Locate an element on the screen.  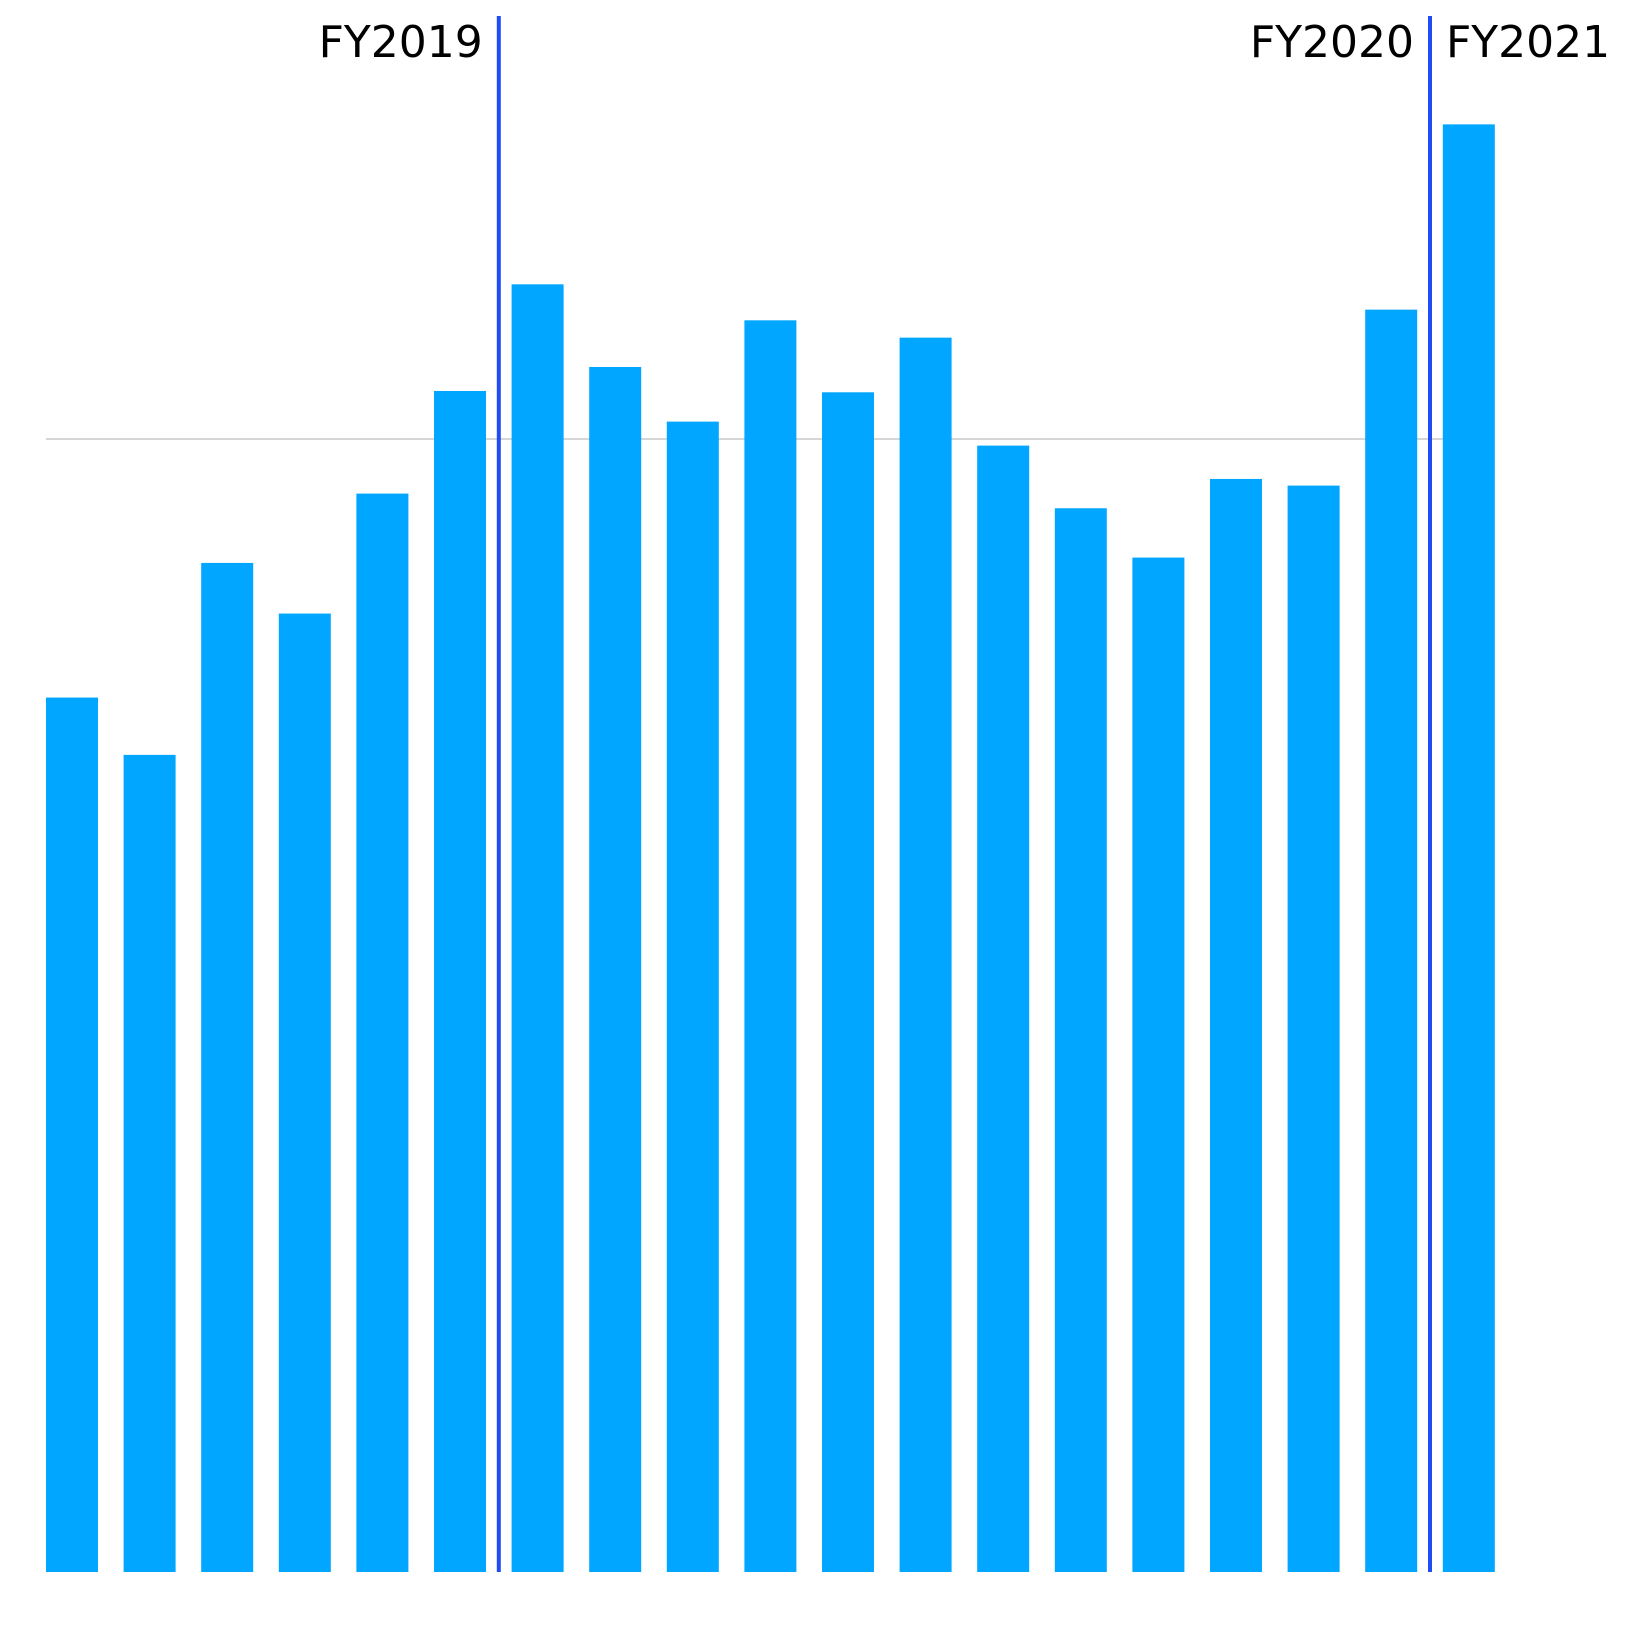
fiscal-year-labels: FY2019 FY2020 FY2021 is located at coordinates (965, 42).